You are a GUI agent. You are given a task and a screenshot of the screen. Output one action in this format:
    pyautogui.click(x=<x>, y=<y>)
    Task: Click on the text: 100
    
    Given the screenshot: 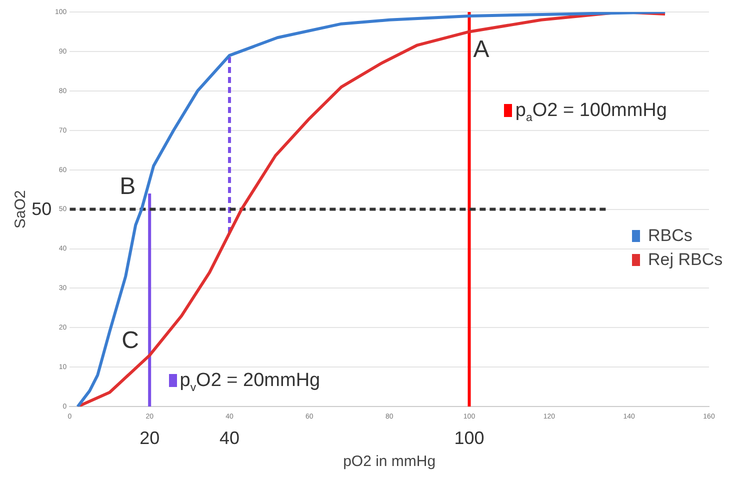 What is the action you would take?
    pyautogui.click(x=469, y=438)
    